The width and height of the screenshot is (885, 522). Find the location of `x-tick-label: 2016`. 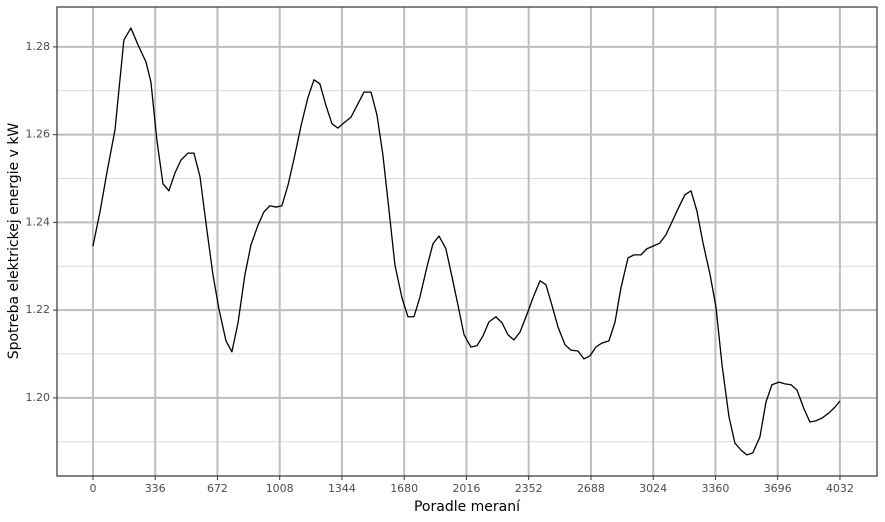

x-tick-label: 2016 is located at coordinates (466, 488).